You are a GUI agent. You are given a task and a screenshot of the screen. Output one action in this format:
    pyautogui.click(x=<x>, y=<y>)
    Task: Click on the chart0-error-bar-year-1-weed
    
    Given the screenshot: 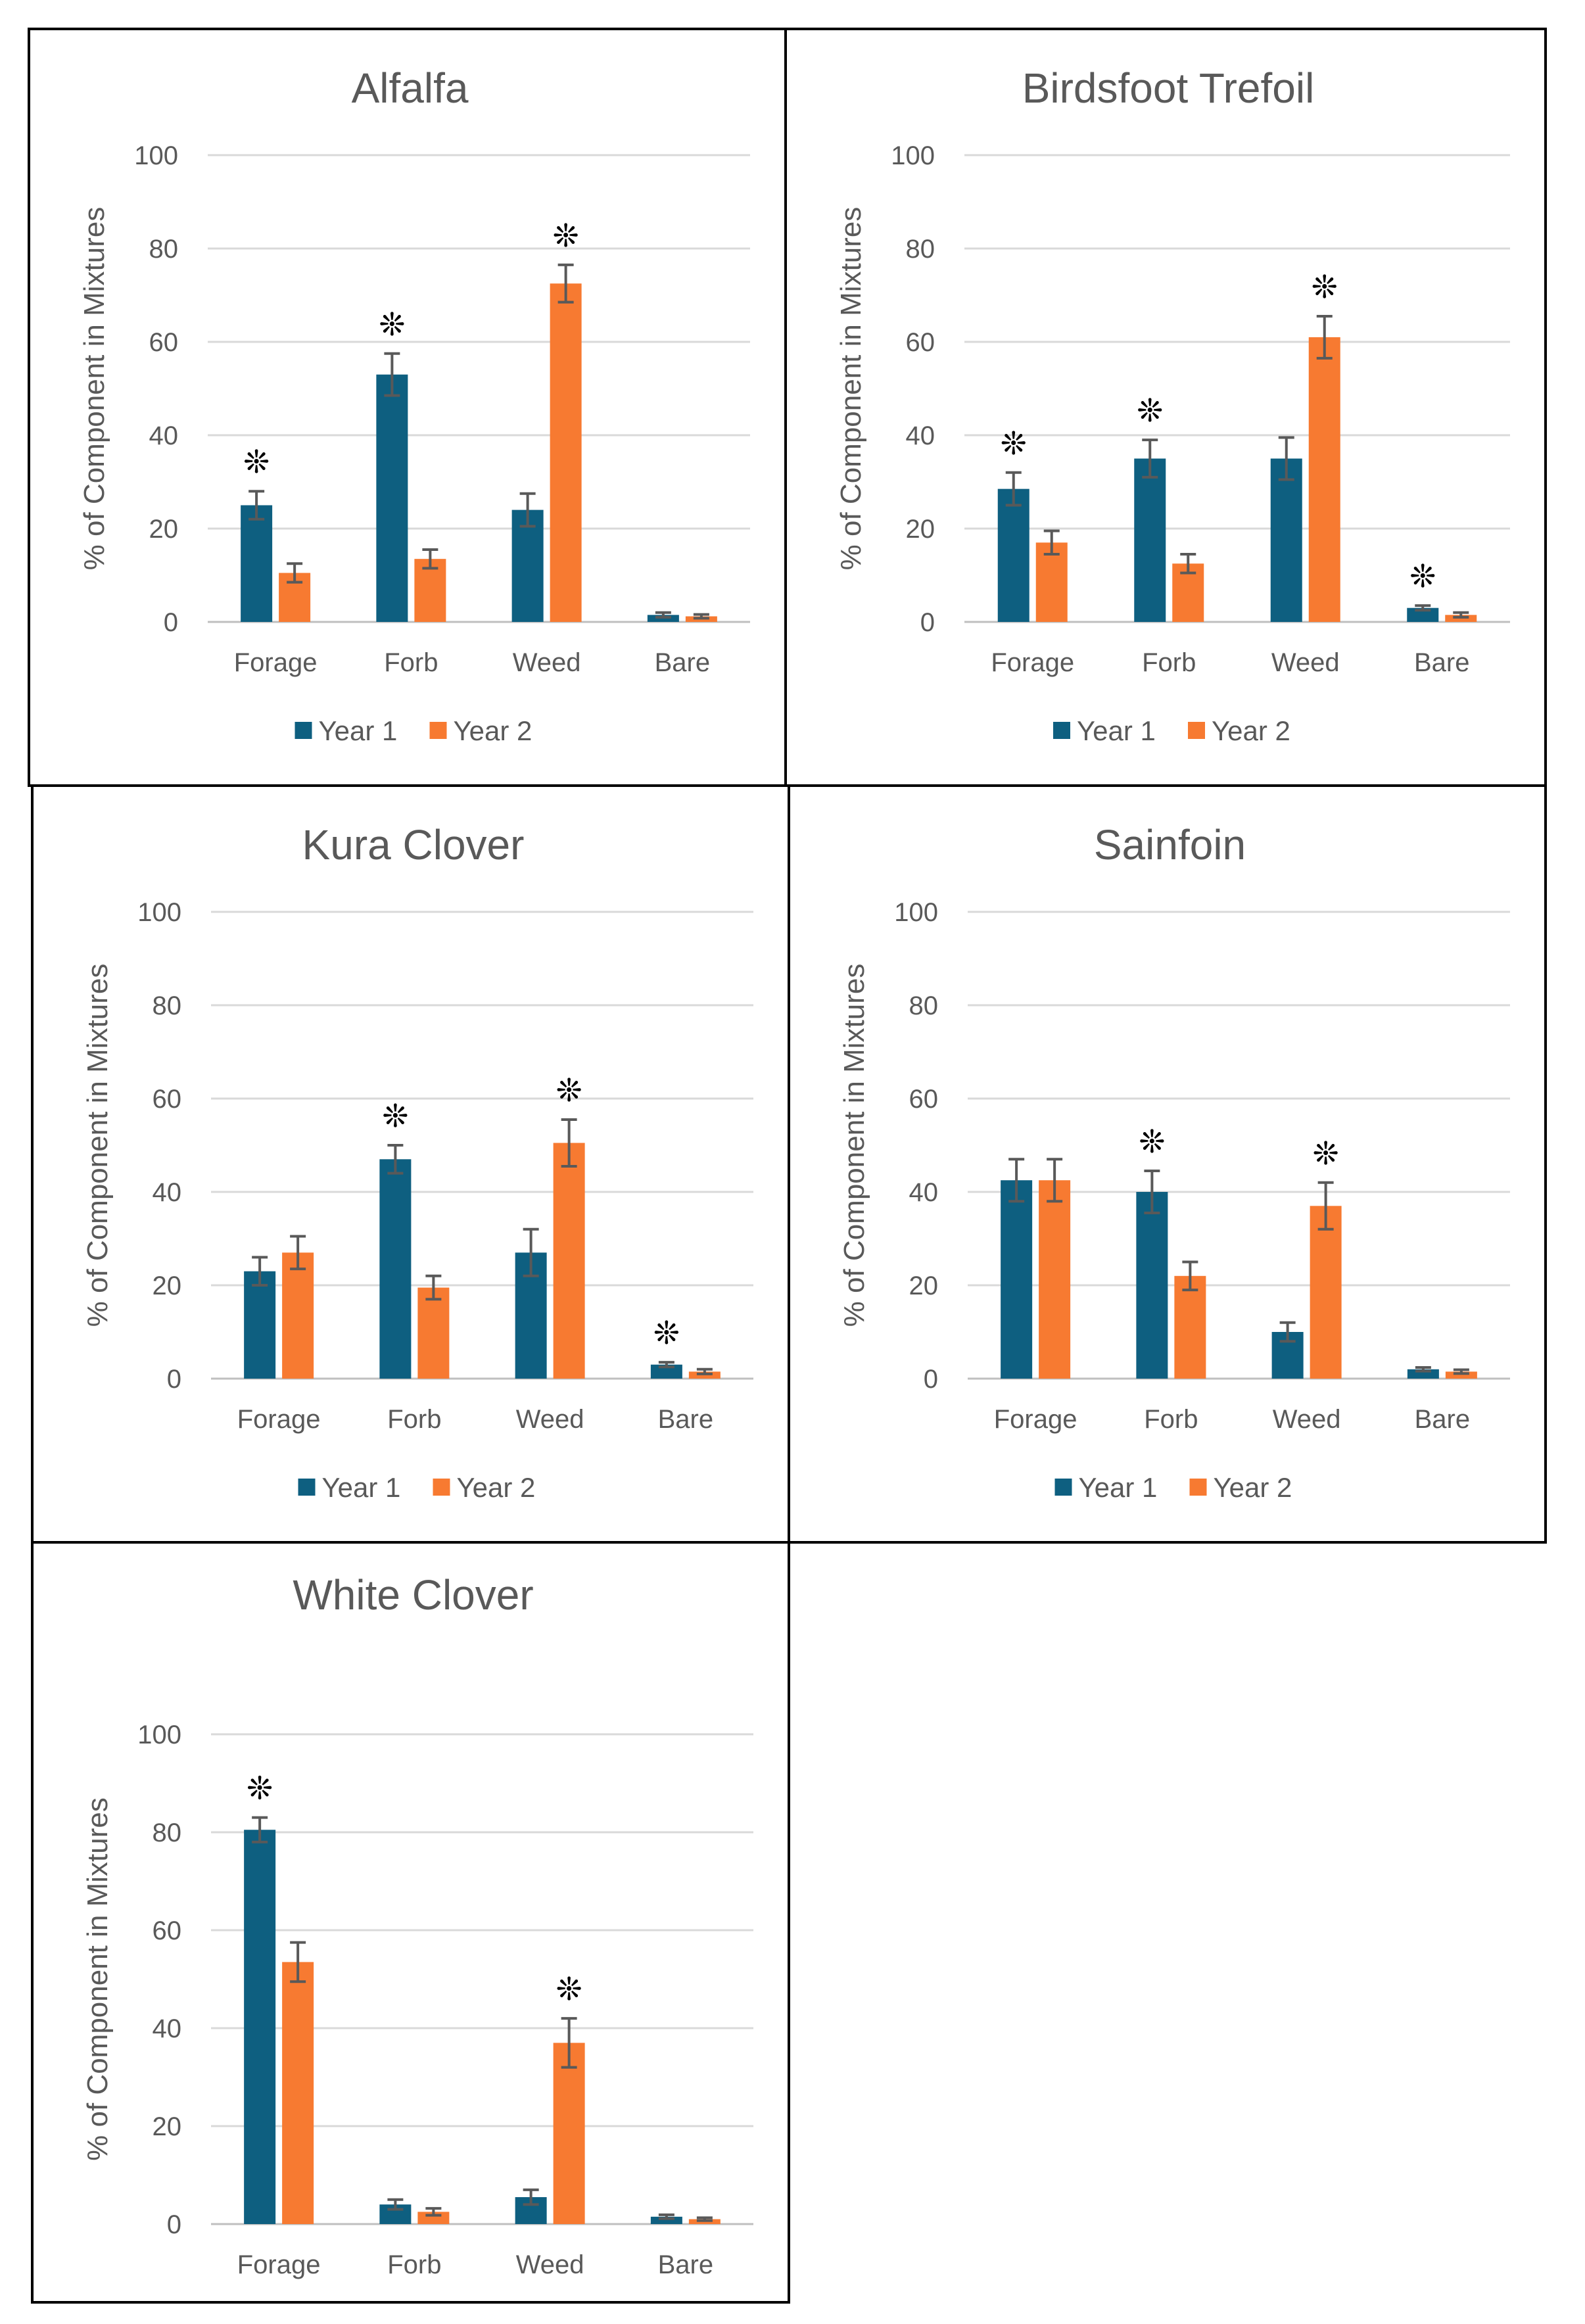 What is the action you would take?
    pyautogui.click(x=527, y=510)
    